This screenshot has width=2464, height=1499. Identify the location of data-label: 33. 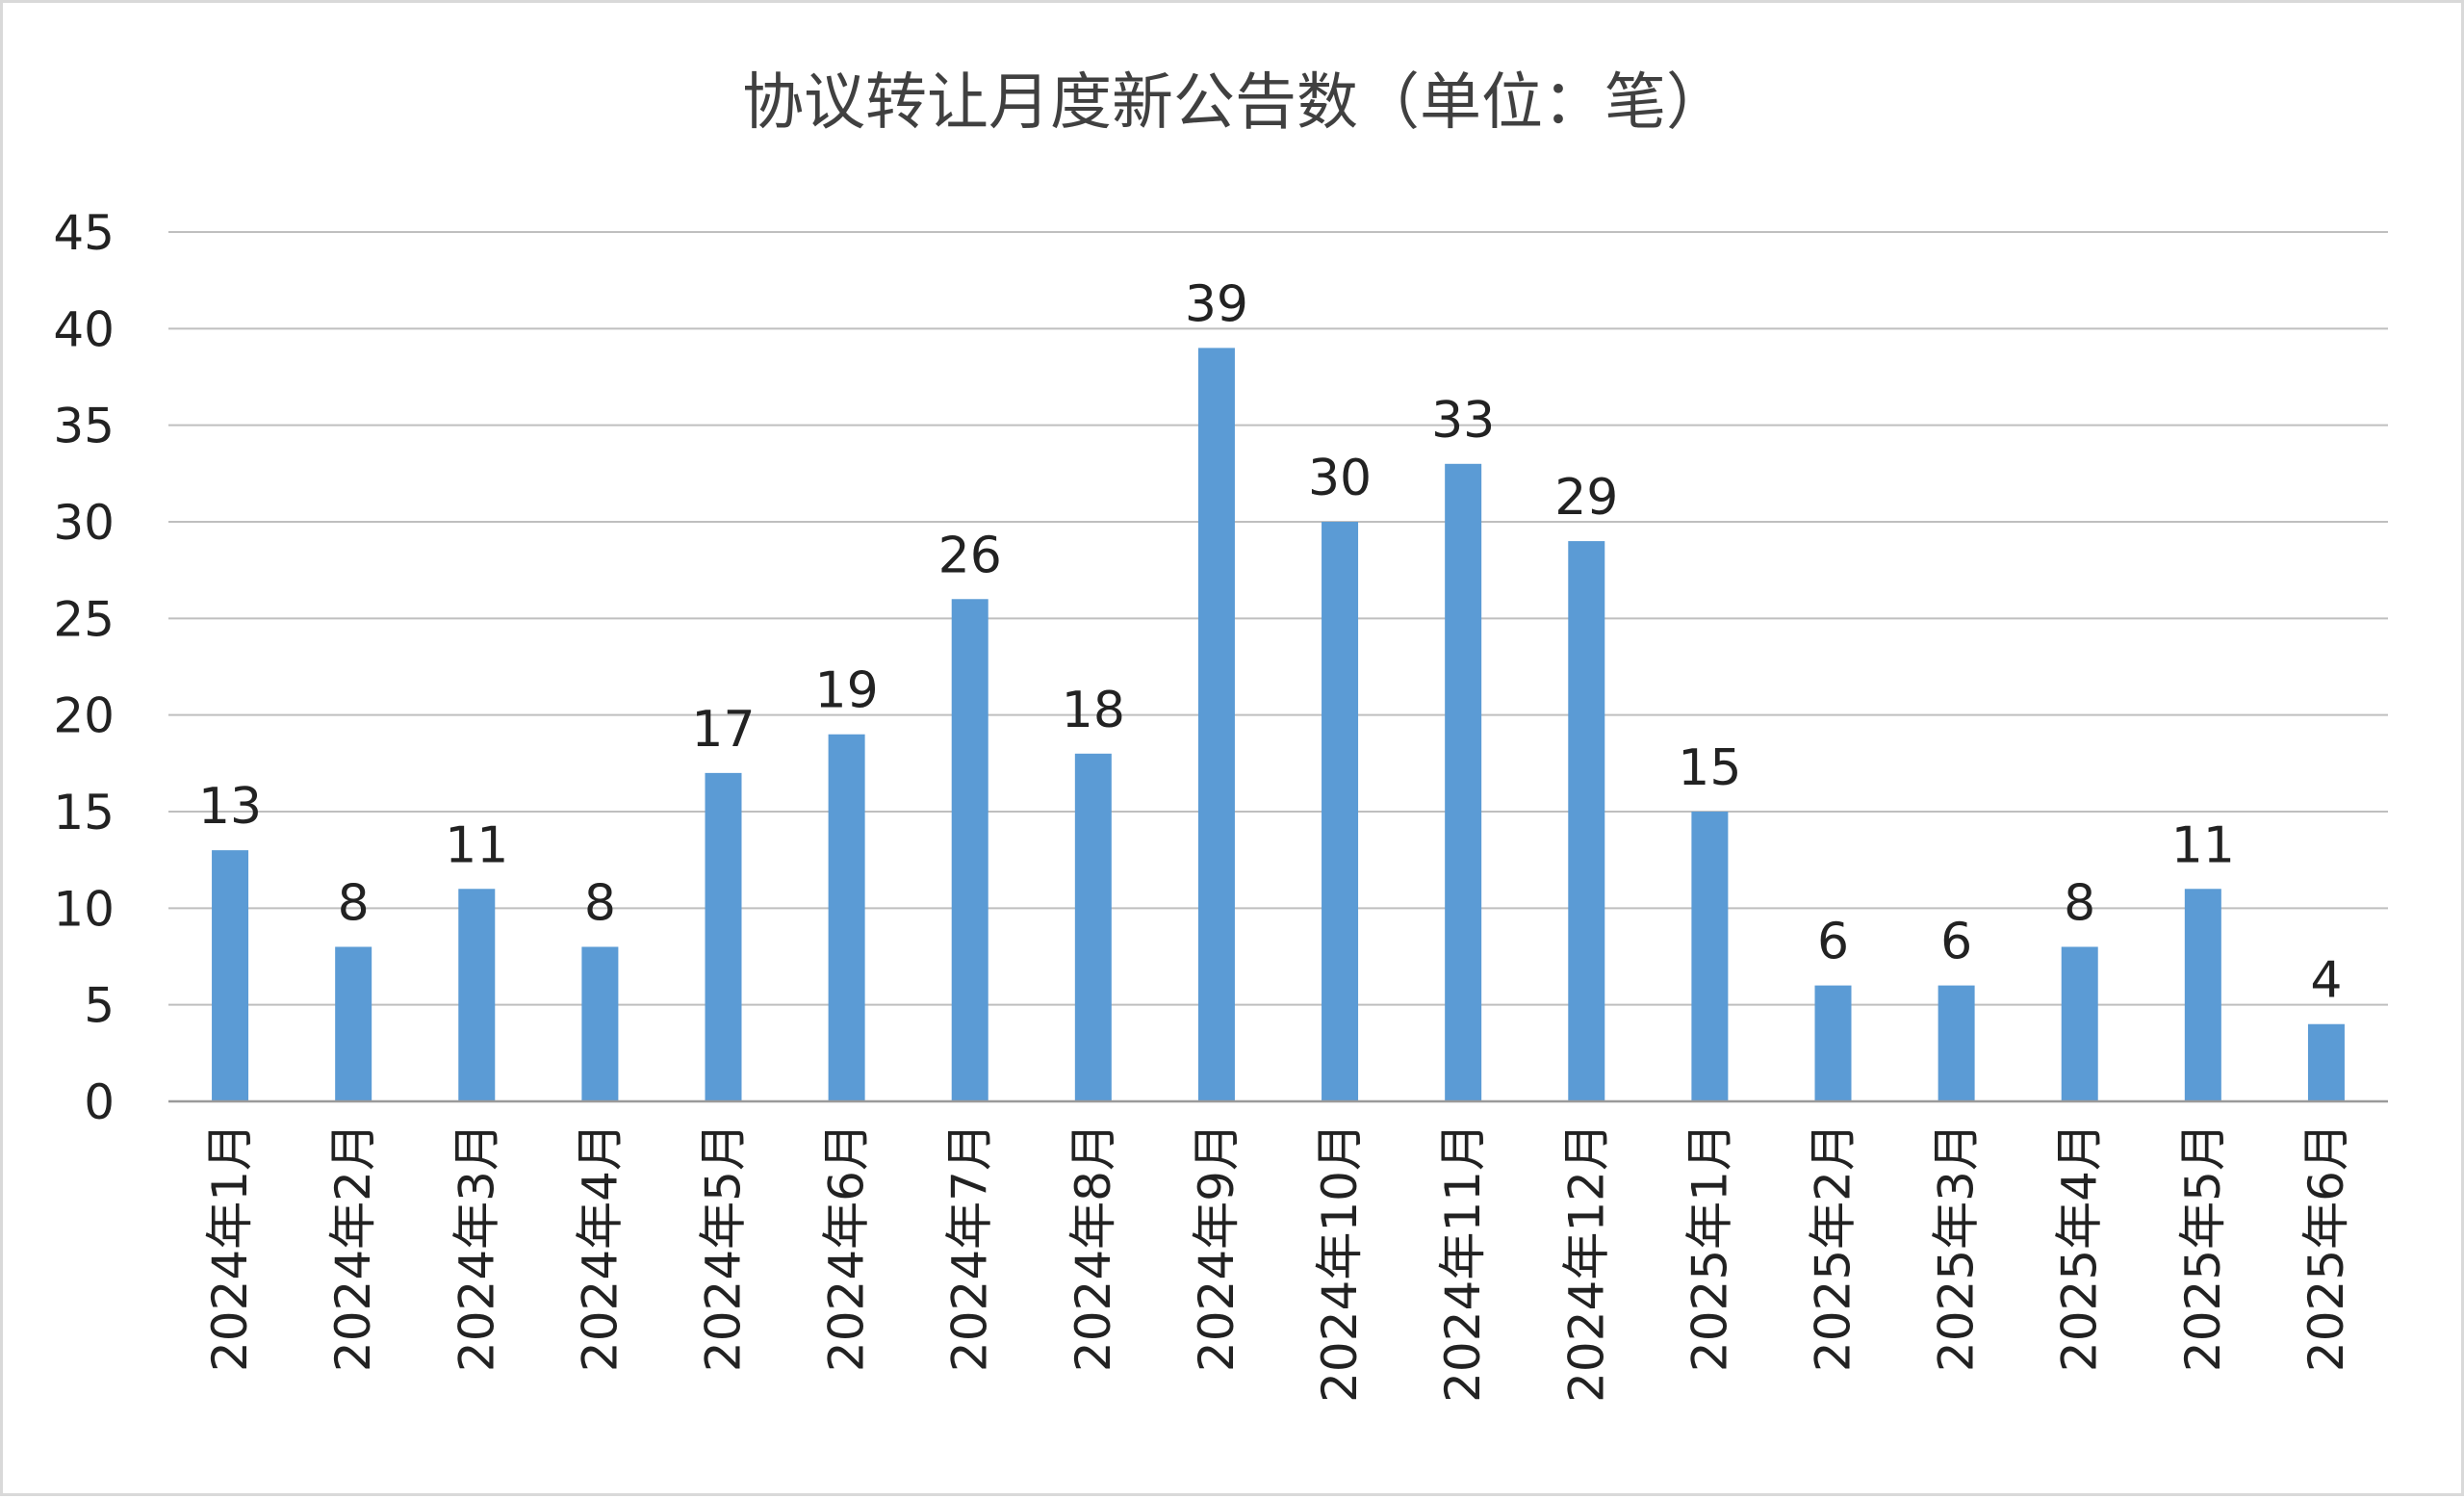
(1463, 421).